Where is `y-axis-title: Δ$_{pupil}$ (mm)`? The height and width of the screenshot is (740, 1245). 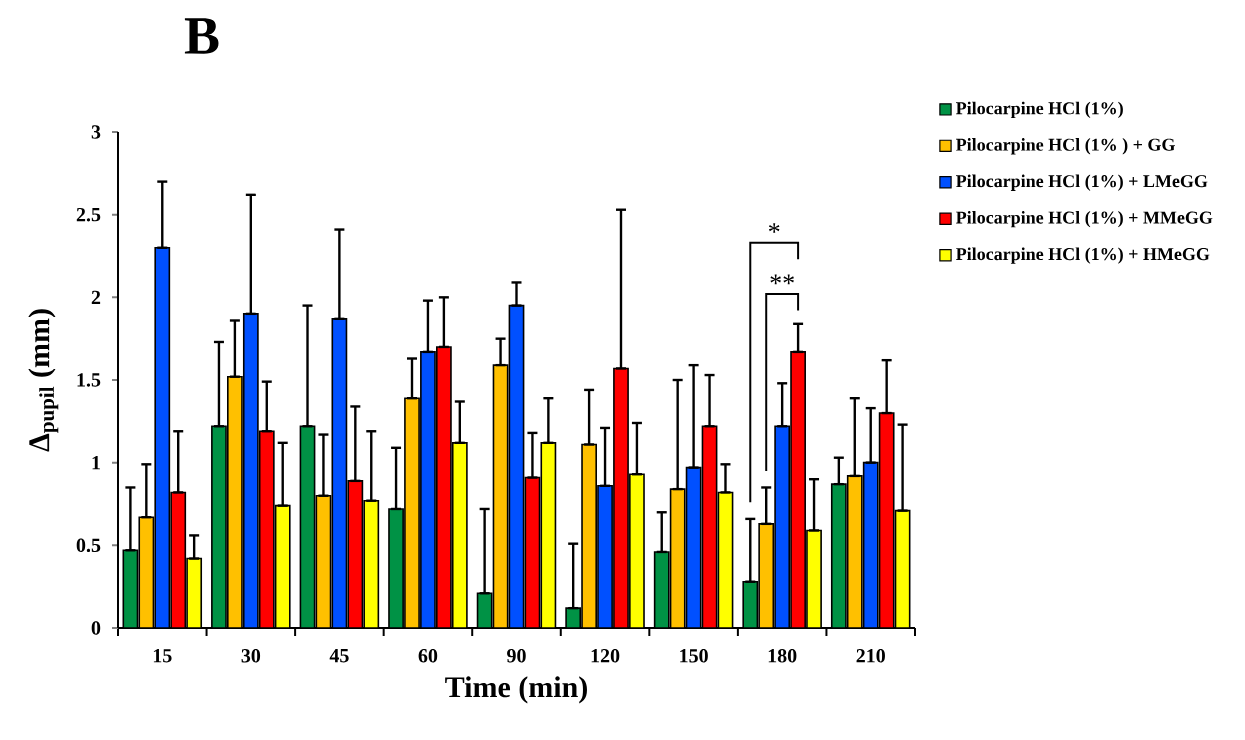 y-axis-title: Δ$_{pupil}$ (mm) is located at coordinates (43, 380).